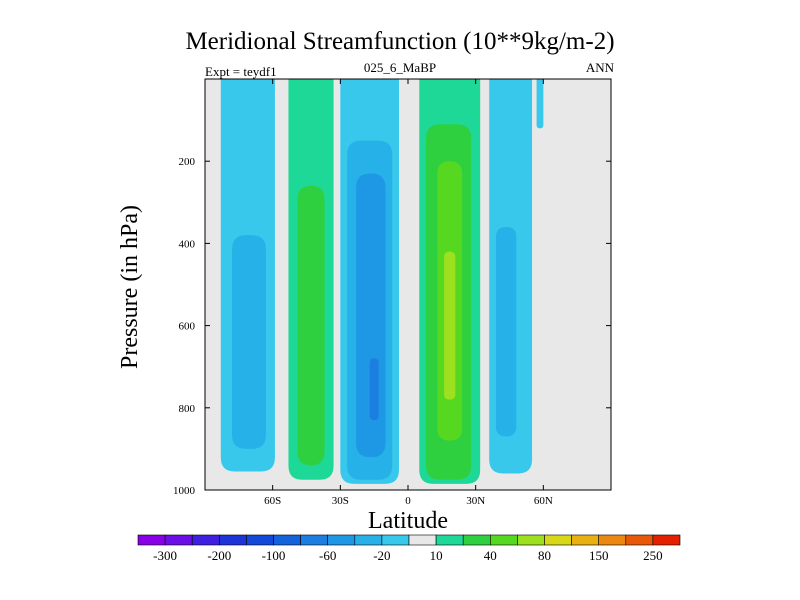 Image resolution: width=800 pixels, height=600 pixels. Describe the element at coordinates (187, 162) in the screenshot. I see `y-tick-label: 200` at that location.